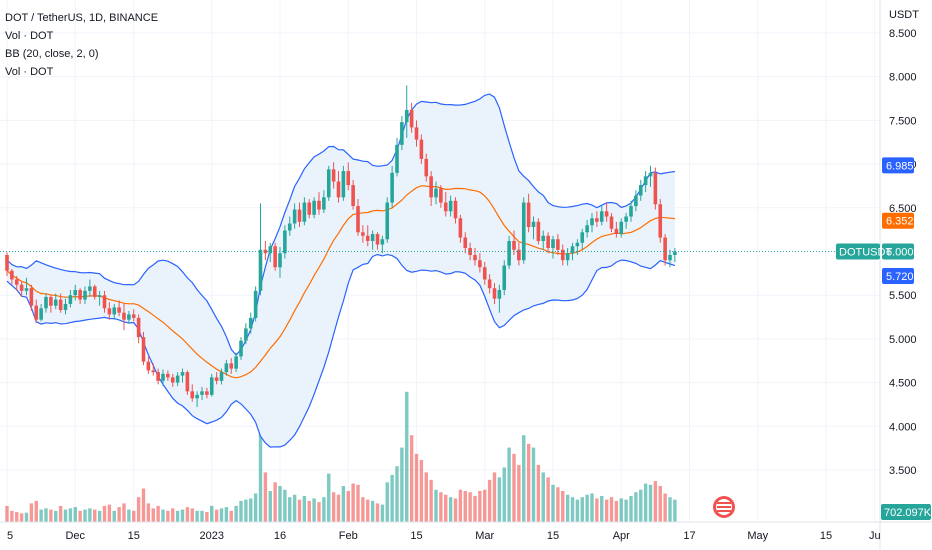 The height and width of the screenshot is (550, 932). Describe the element at coordinates (82, 18) in the screenshot. I see `symbol-title: DOT / TetherUS, 1D, BINANCE` at that location.